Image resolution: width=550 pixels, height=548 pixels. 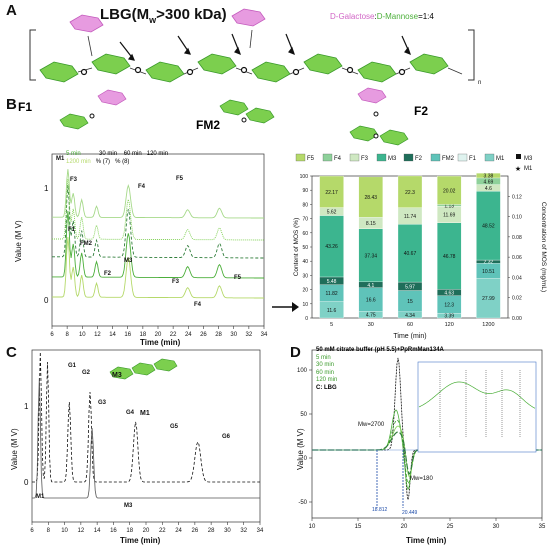 I want to click on y2-tick-label: 0.00, so click(x=517, y=319).